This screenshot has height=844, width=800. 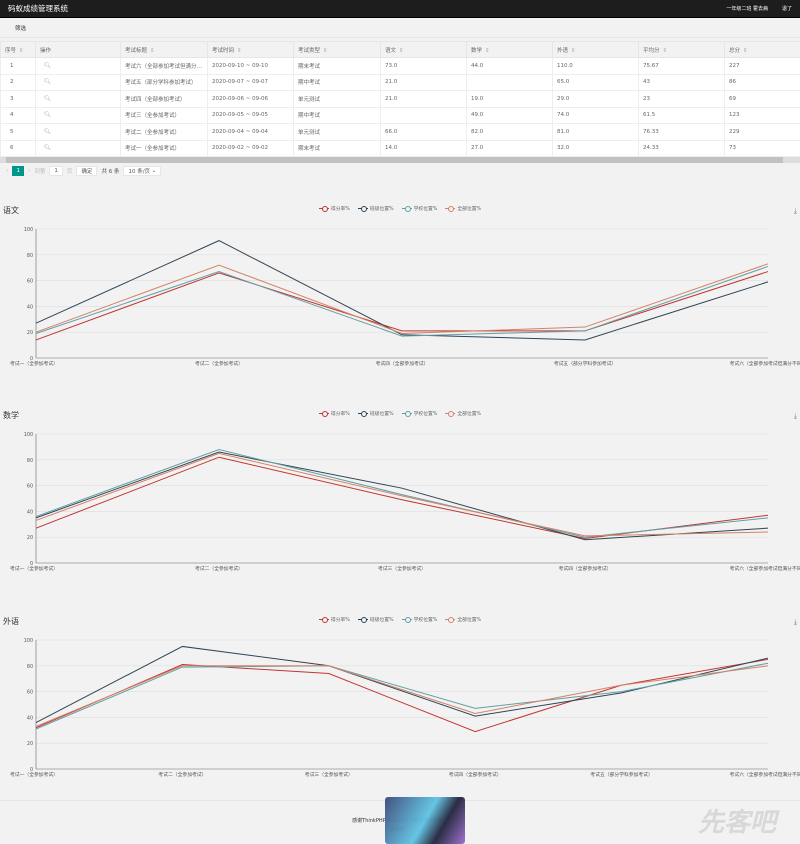 What do you see at coordinates (394, 160) in the screenshot?
I see `scrollbar-thumb` at bounding box center [394, 160].